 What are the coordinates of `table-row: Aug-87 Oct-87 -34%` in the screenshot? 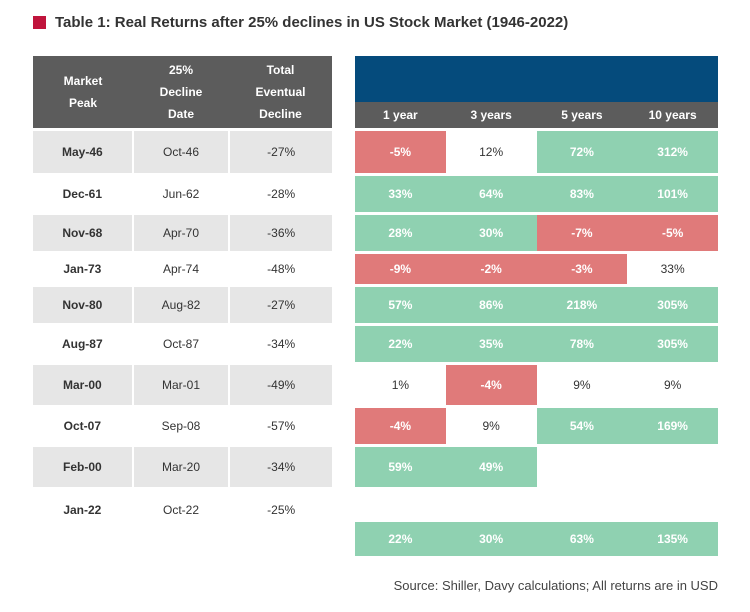 It's located at (182, 344).